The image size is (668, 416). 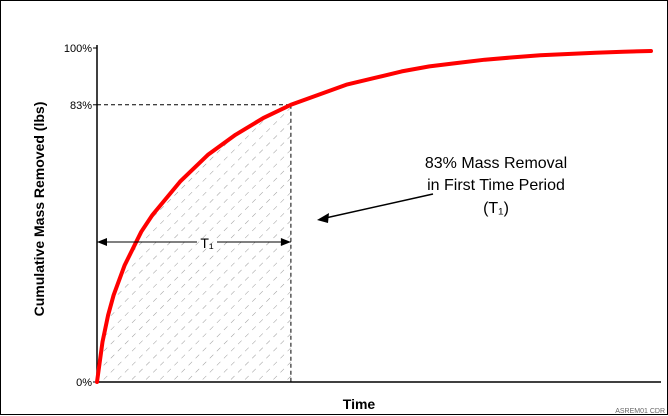 What do you see at coordinates (39, 209) in the screenshot?
I see `y-axis-title: Cumulative Mass Removed (lbs)` at bounding box center [39, 209].